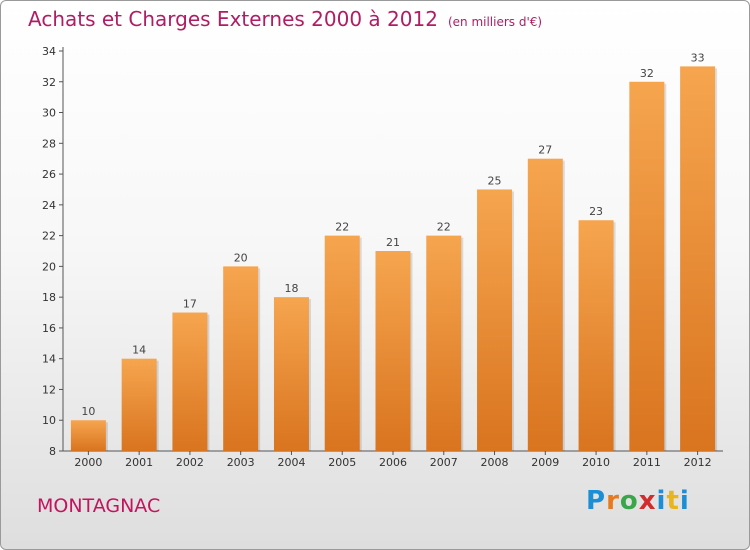  I want to click on y-tick-label: 34, so click(49, 51).